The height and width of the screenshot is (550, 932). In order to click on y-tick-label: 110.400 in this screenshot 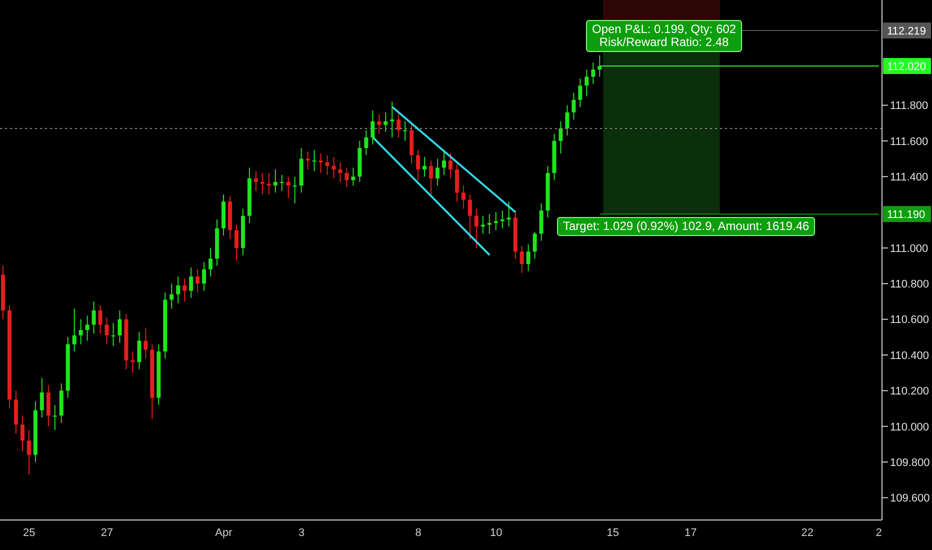, I will do `click(909, 356)`.